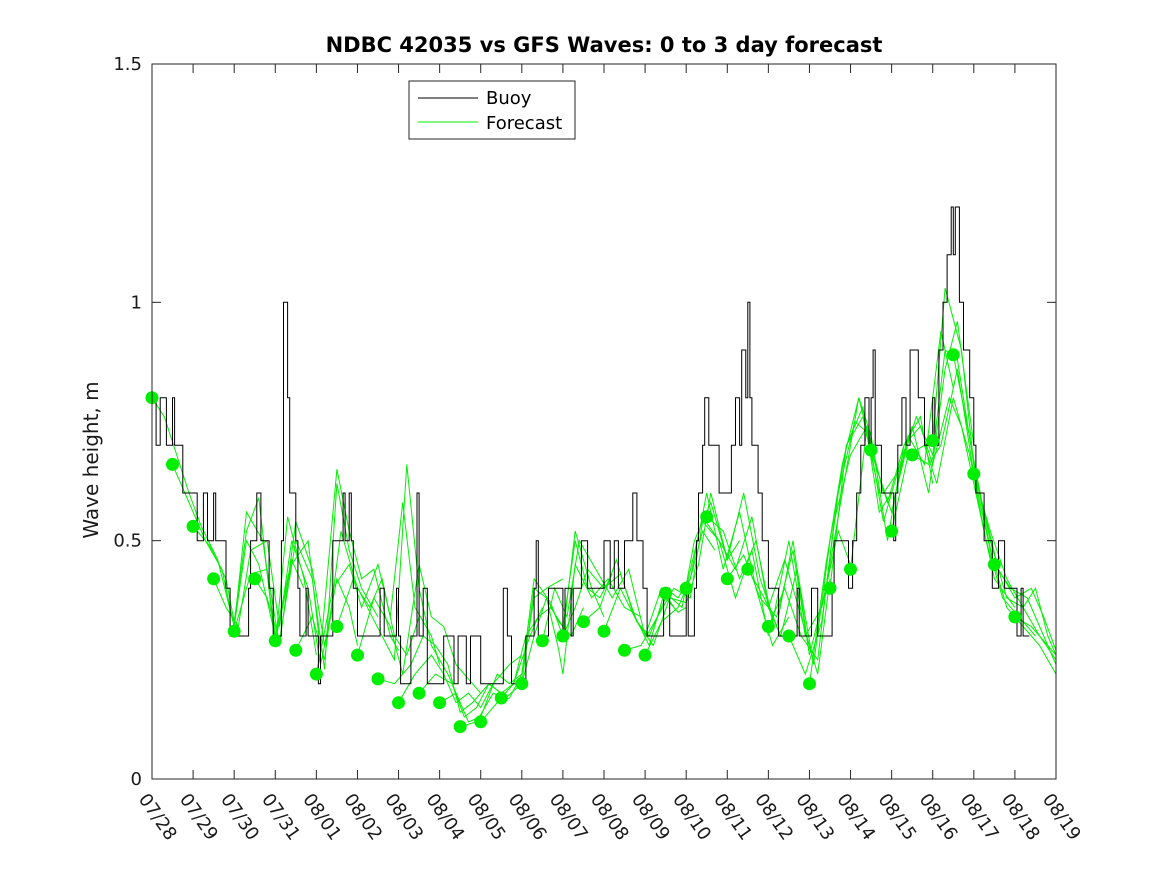 This screenshot has width=1167, height=875. Describe the element at coordinates (136, 302) in the screenshot. I see `y-tick-label-2: 1` at that location.